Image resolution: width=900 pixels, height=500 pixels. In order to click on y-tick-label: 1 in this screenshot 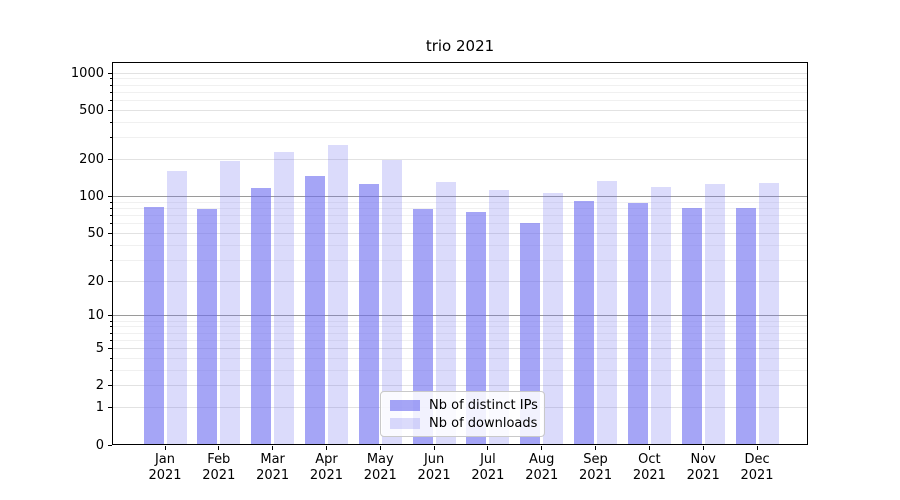, I will do `click(99, 408)`.